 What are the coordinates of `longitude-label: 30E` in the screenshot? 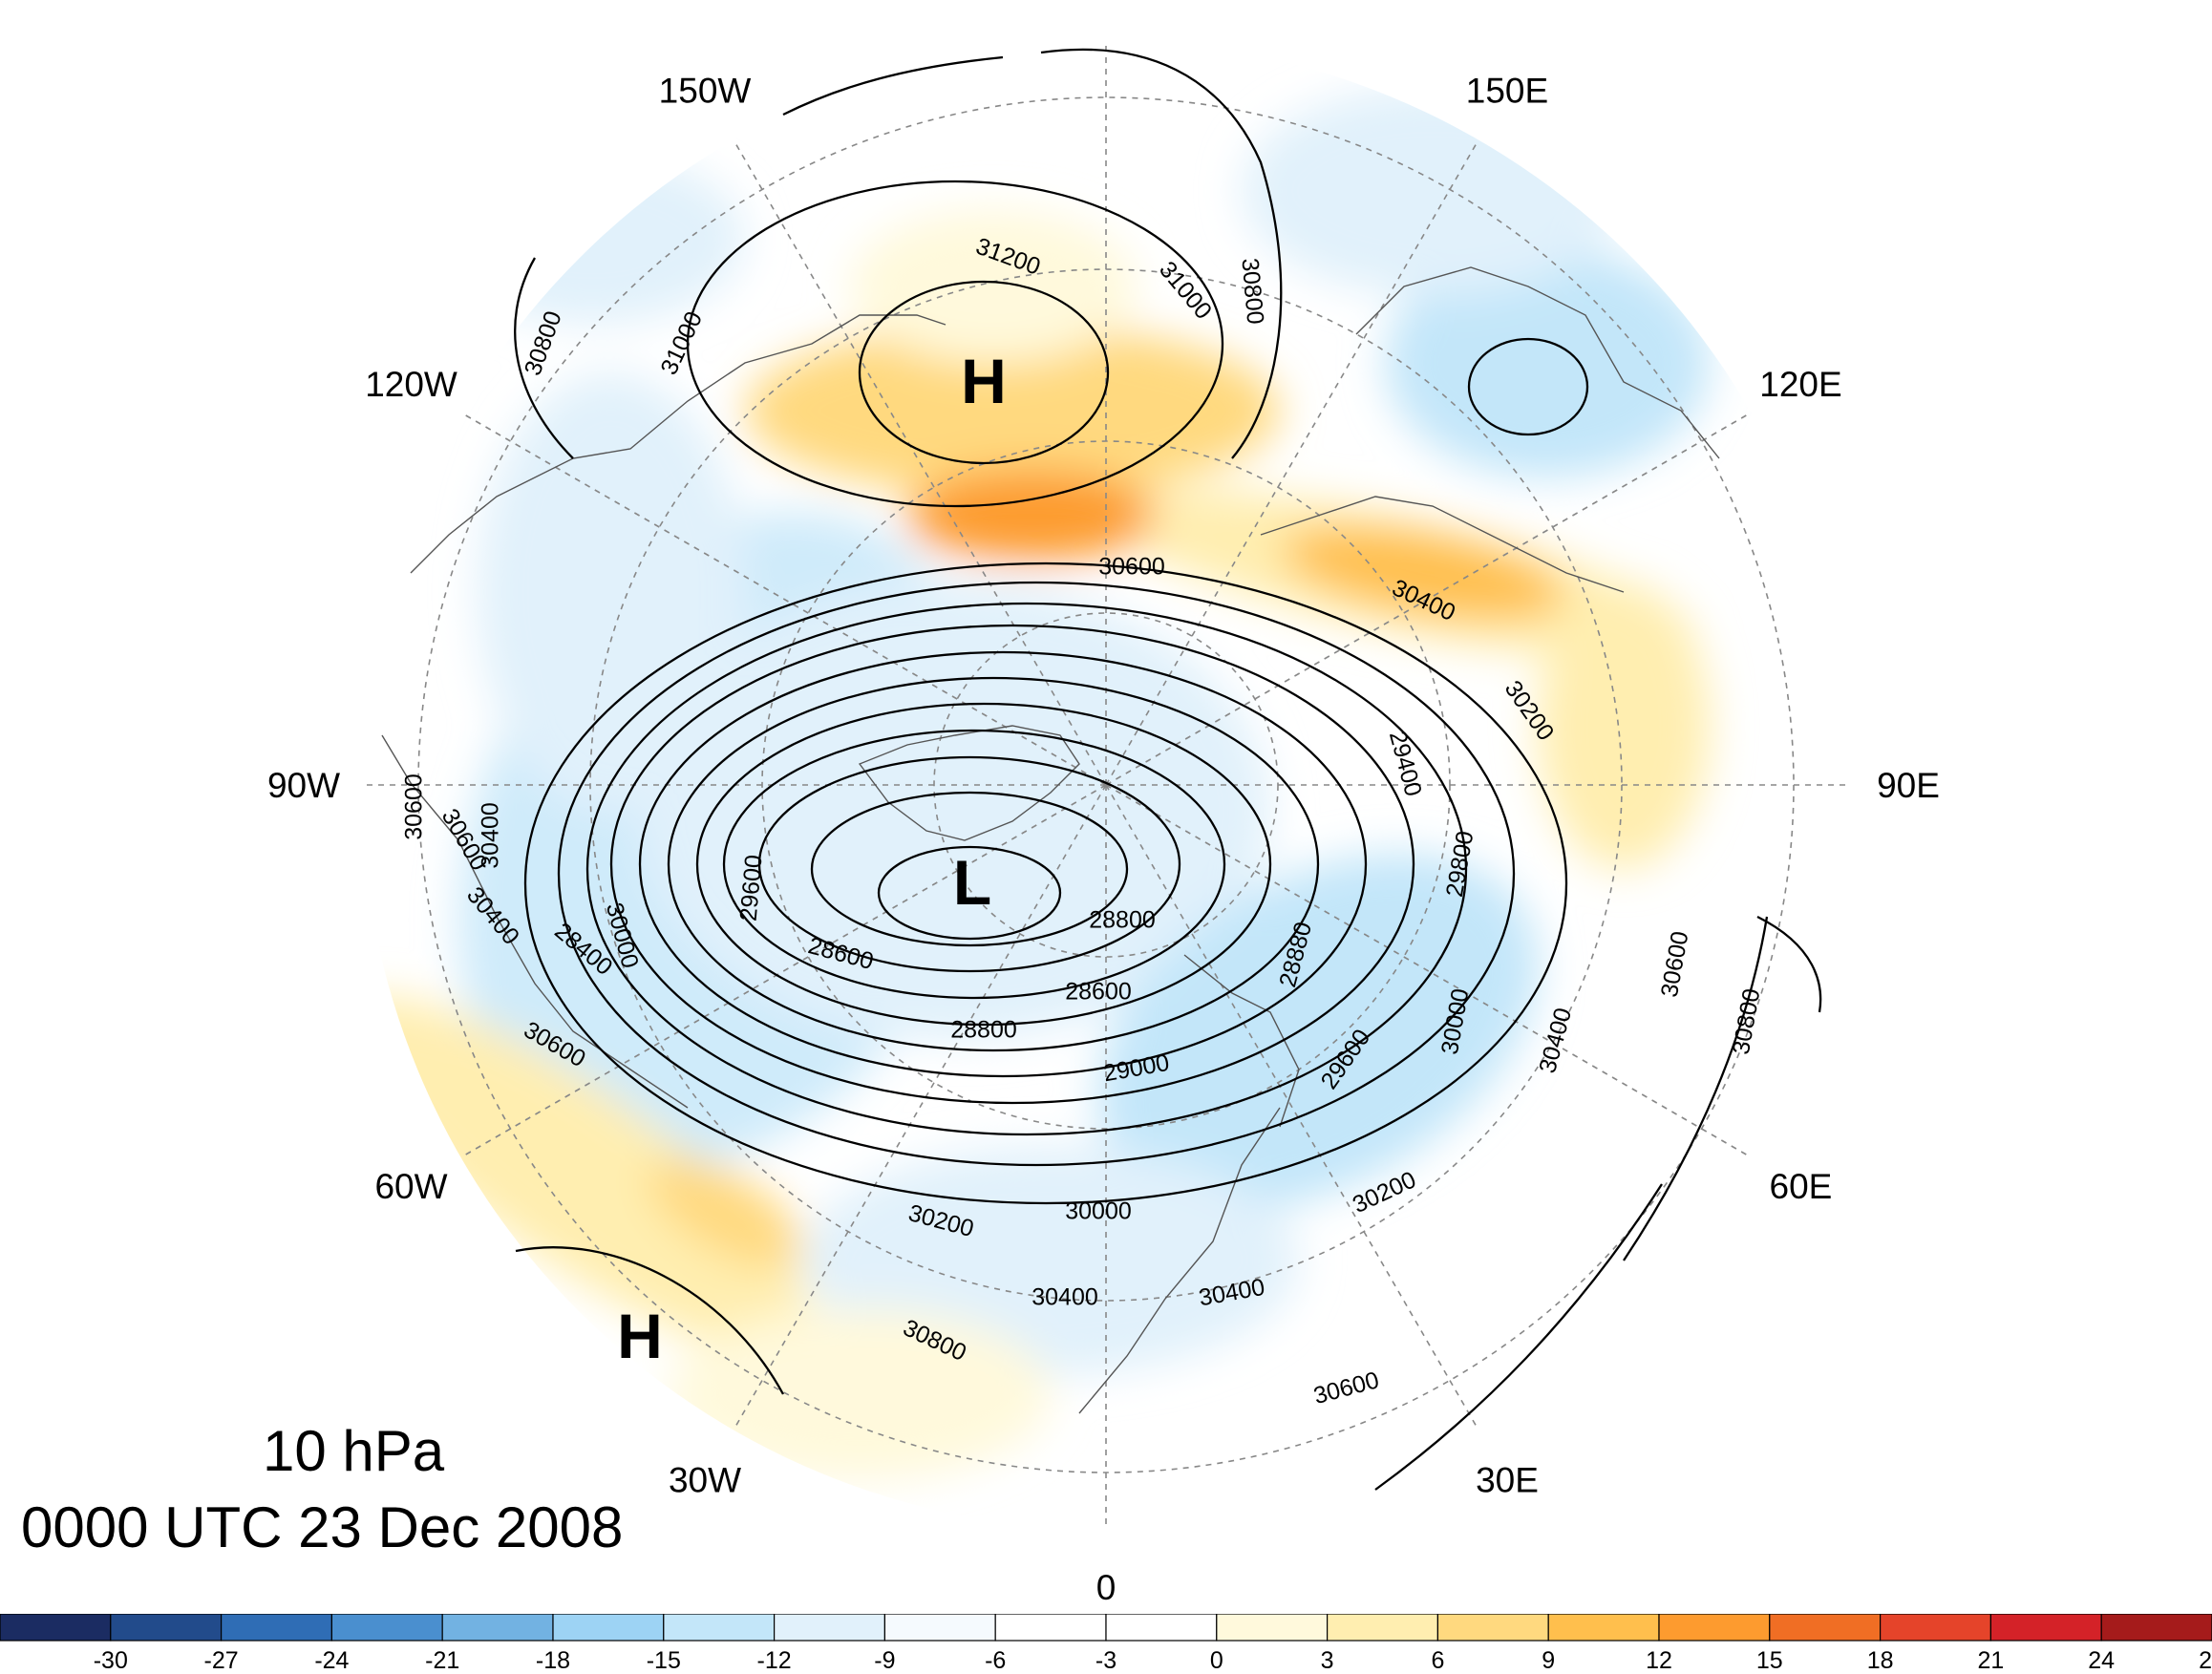 It's located at (1507, 1479).